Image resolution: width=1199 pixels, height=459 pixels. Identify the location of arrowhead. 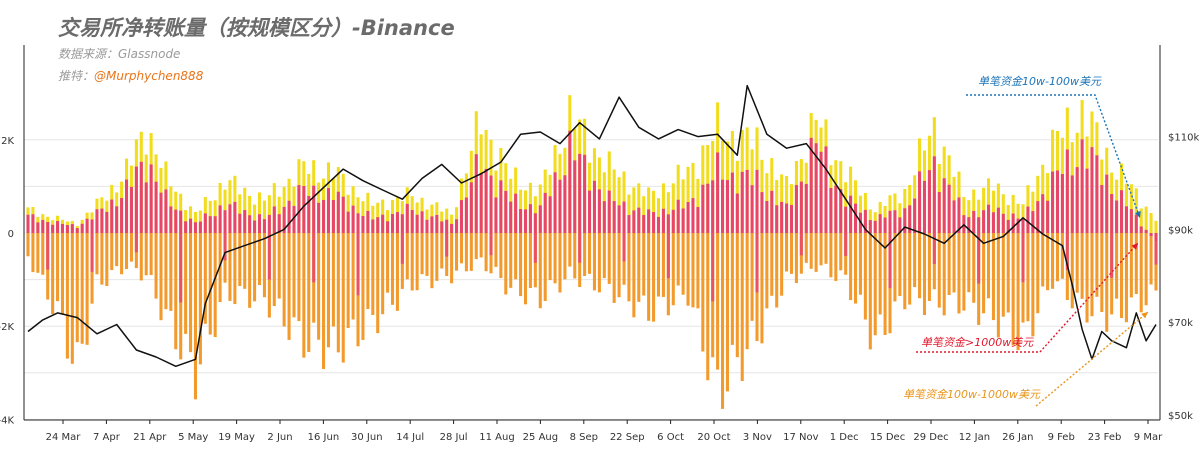
(1137, 214).